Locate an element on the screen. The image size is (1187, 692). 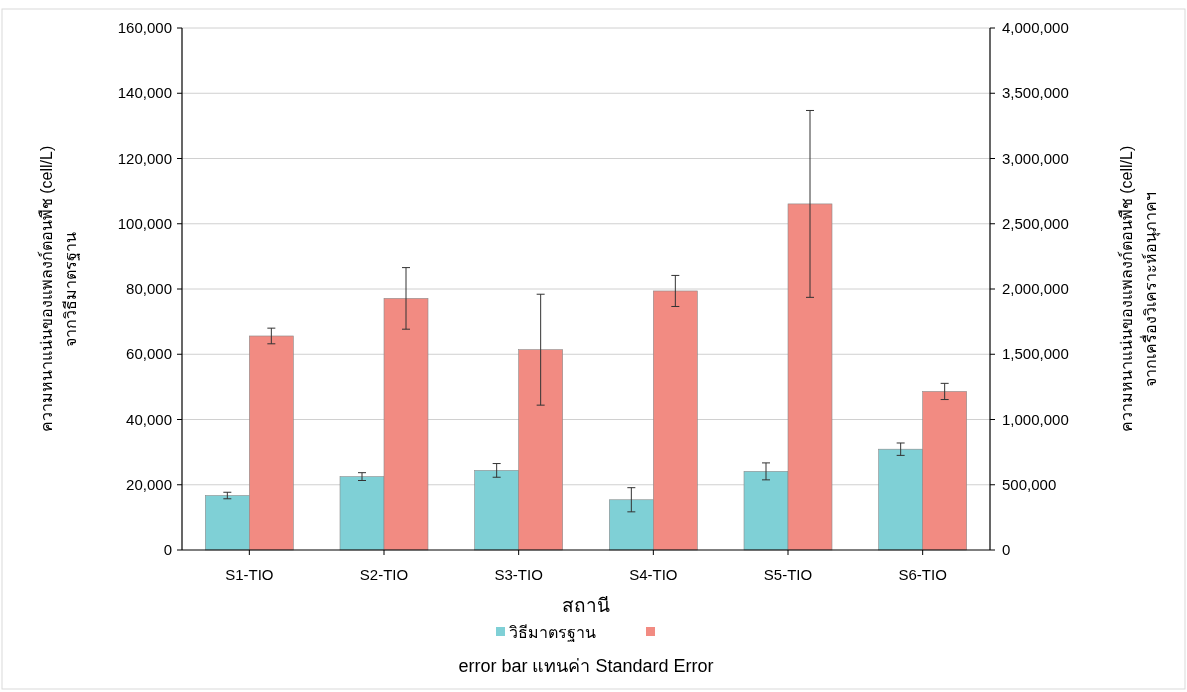
y2-tick-label: 2,000,000 is located at coordinates (1035, 288).